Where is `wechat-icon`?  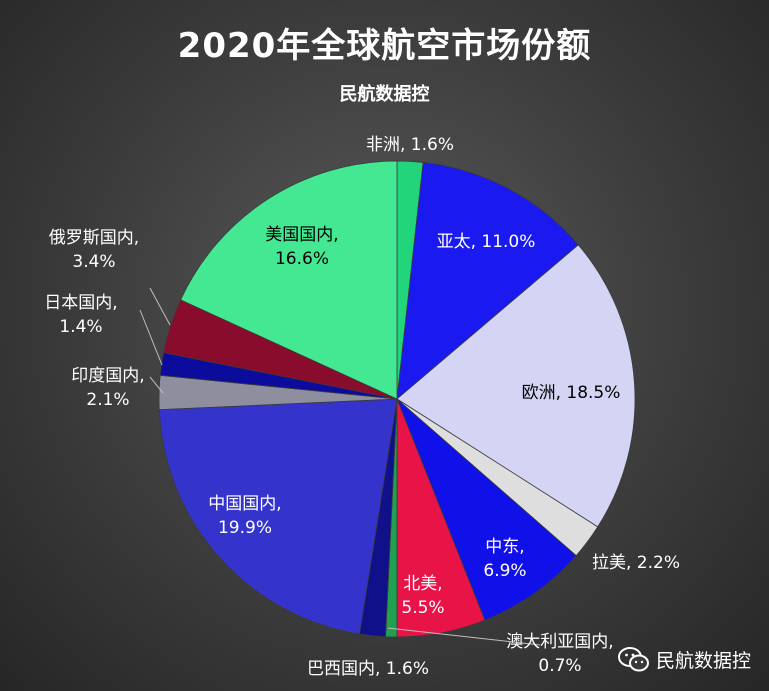 wechat-icon is located at coordinates (633, 658).